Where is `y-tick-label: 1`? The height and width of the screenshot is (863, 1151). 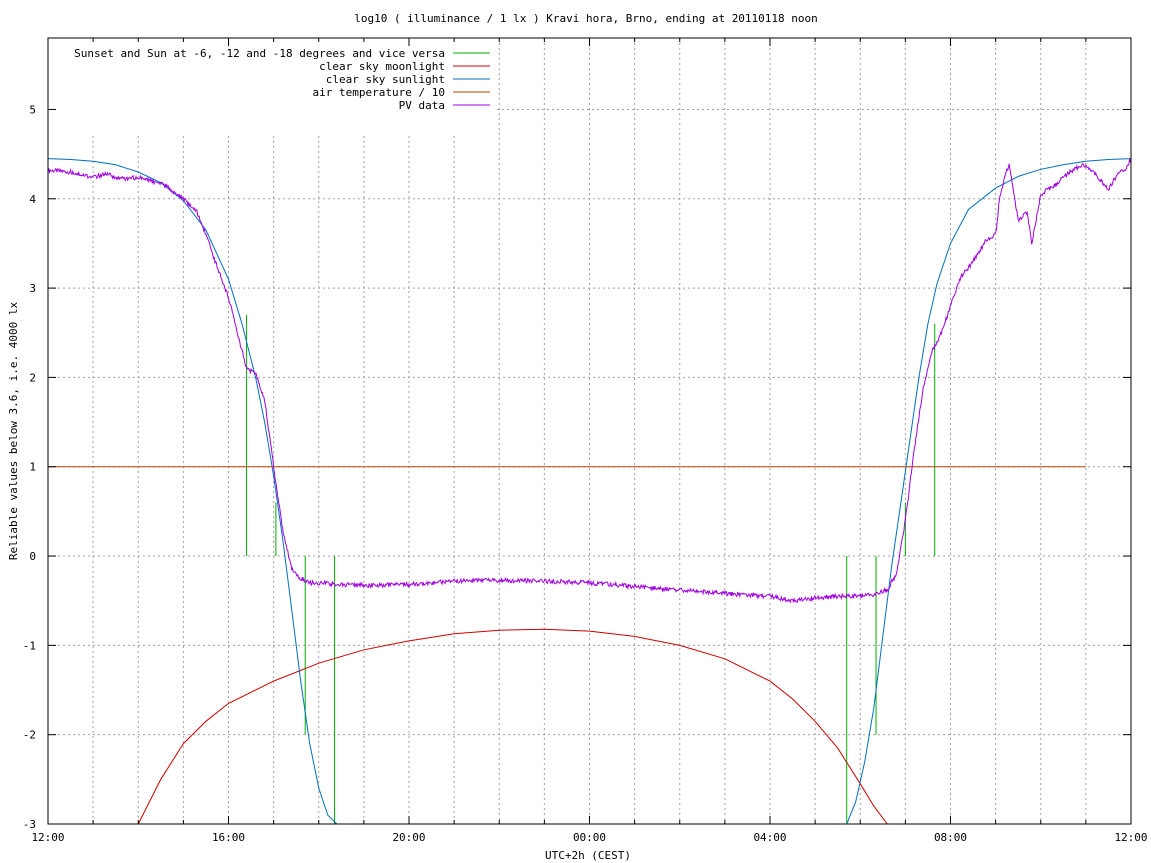
y-tick-label: 1 is located at coordinates (32, 467).